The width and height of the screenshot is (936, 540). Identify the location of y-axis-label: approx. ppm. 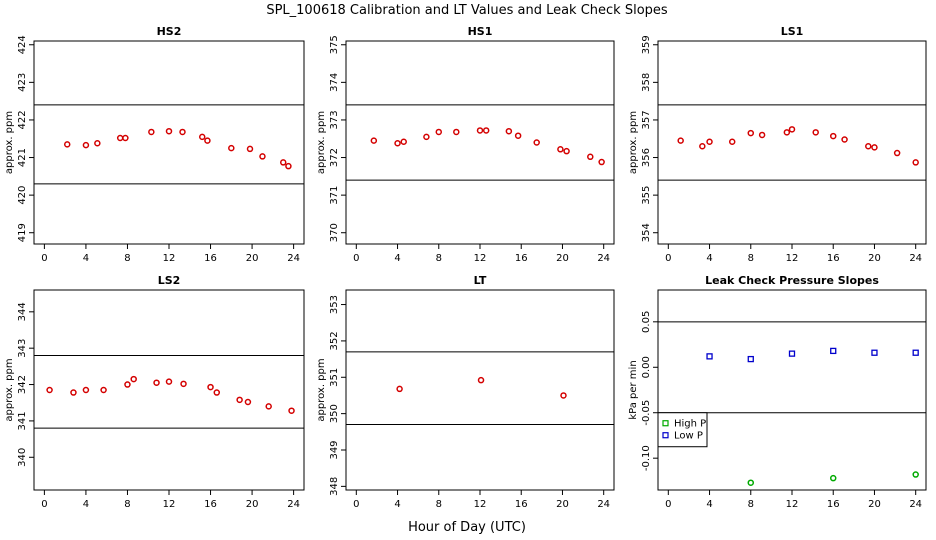
(321, 142).